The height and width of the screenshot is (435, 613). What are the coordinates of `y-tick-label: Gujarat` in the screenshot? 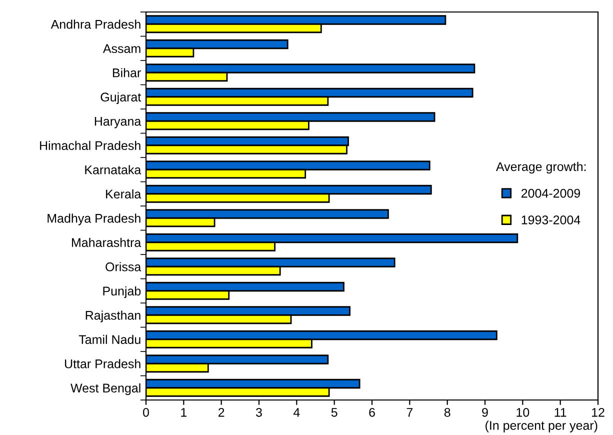 It's located at (121, 98).